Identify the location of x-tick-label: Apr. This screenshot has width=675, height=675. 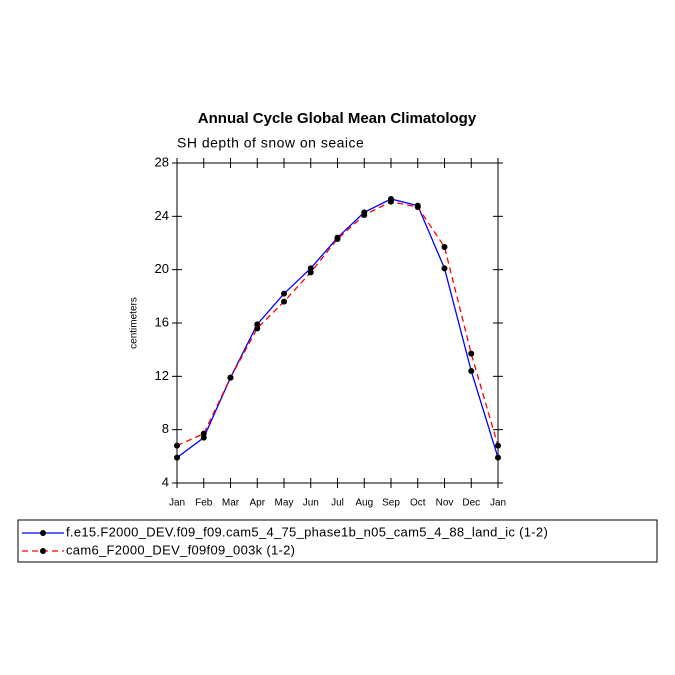
(257, 503).